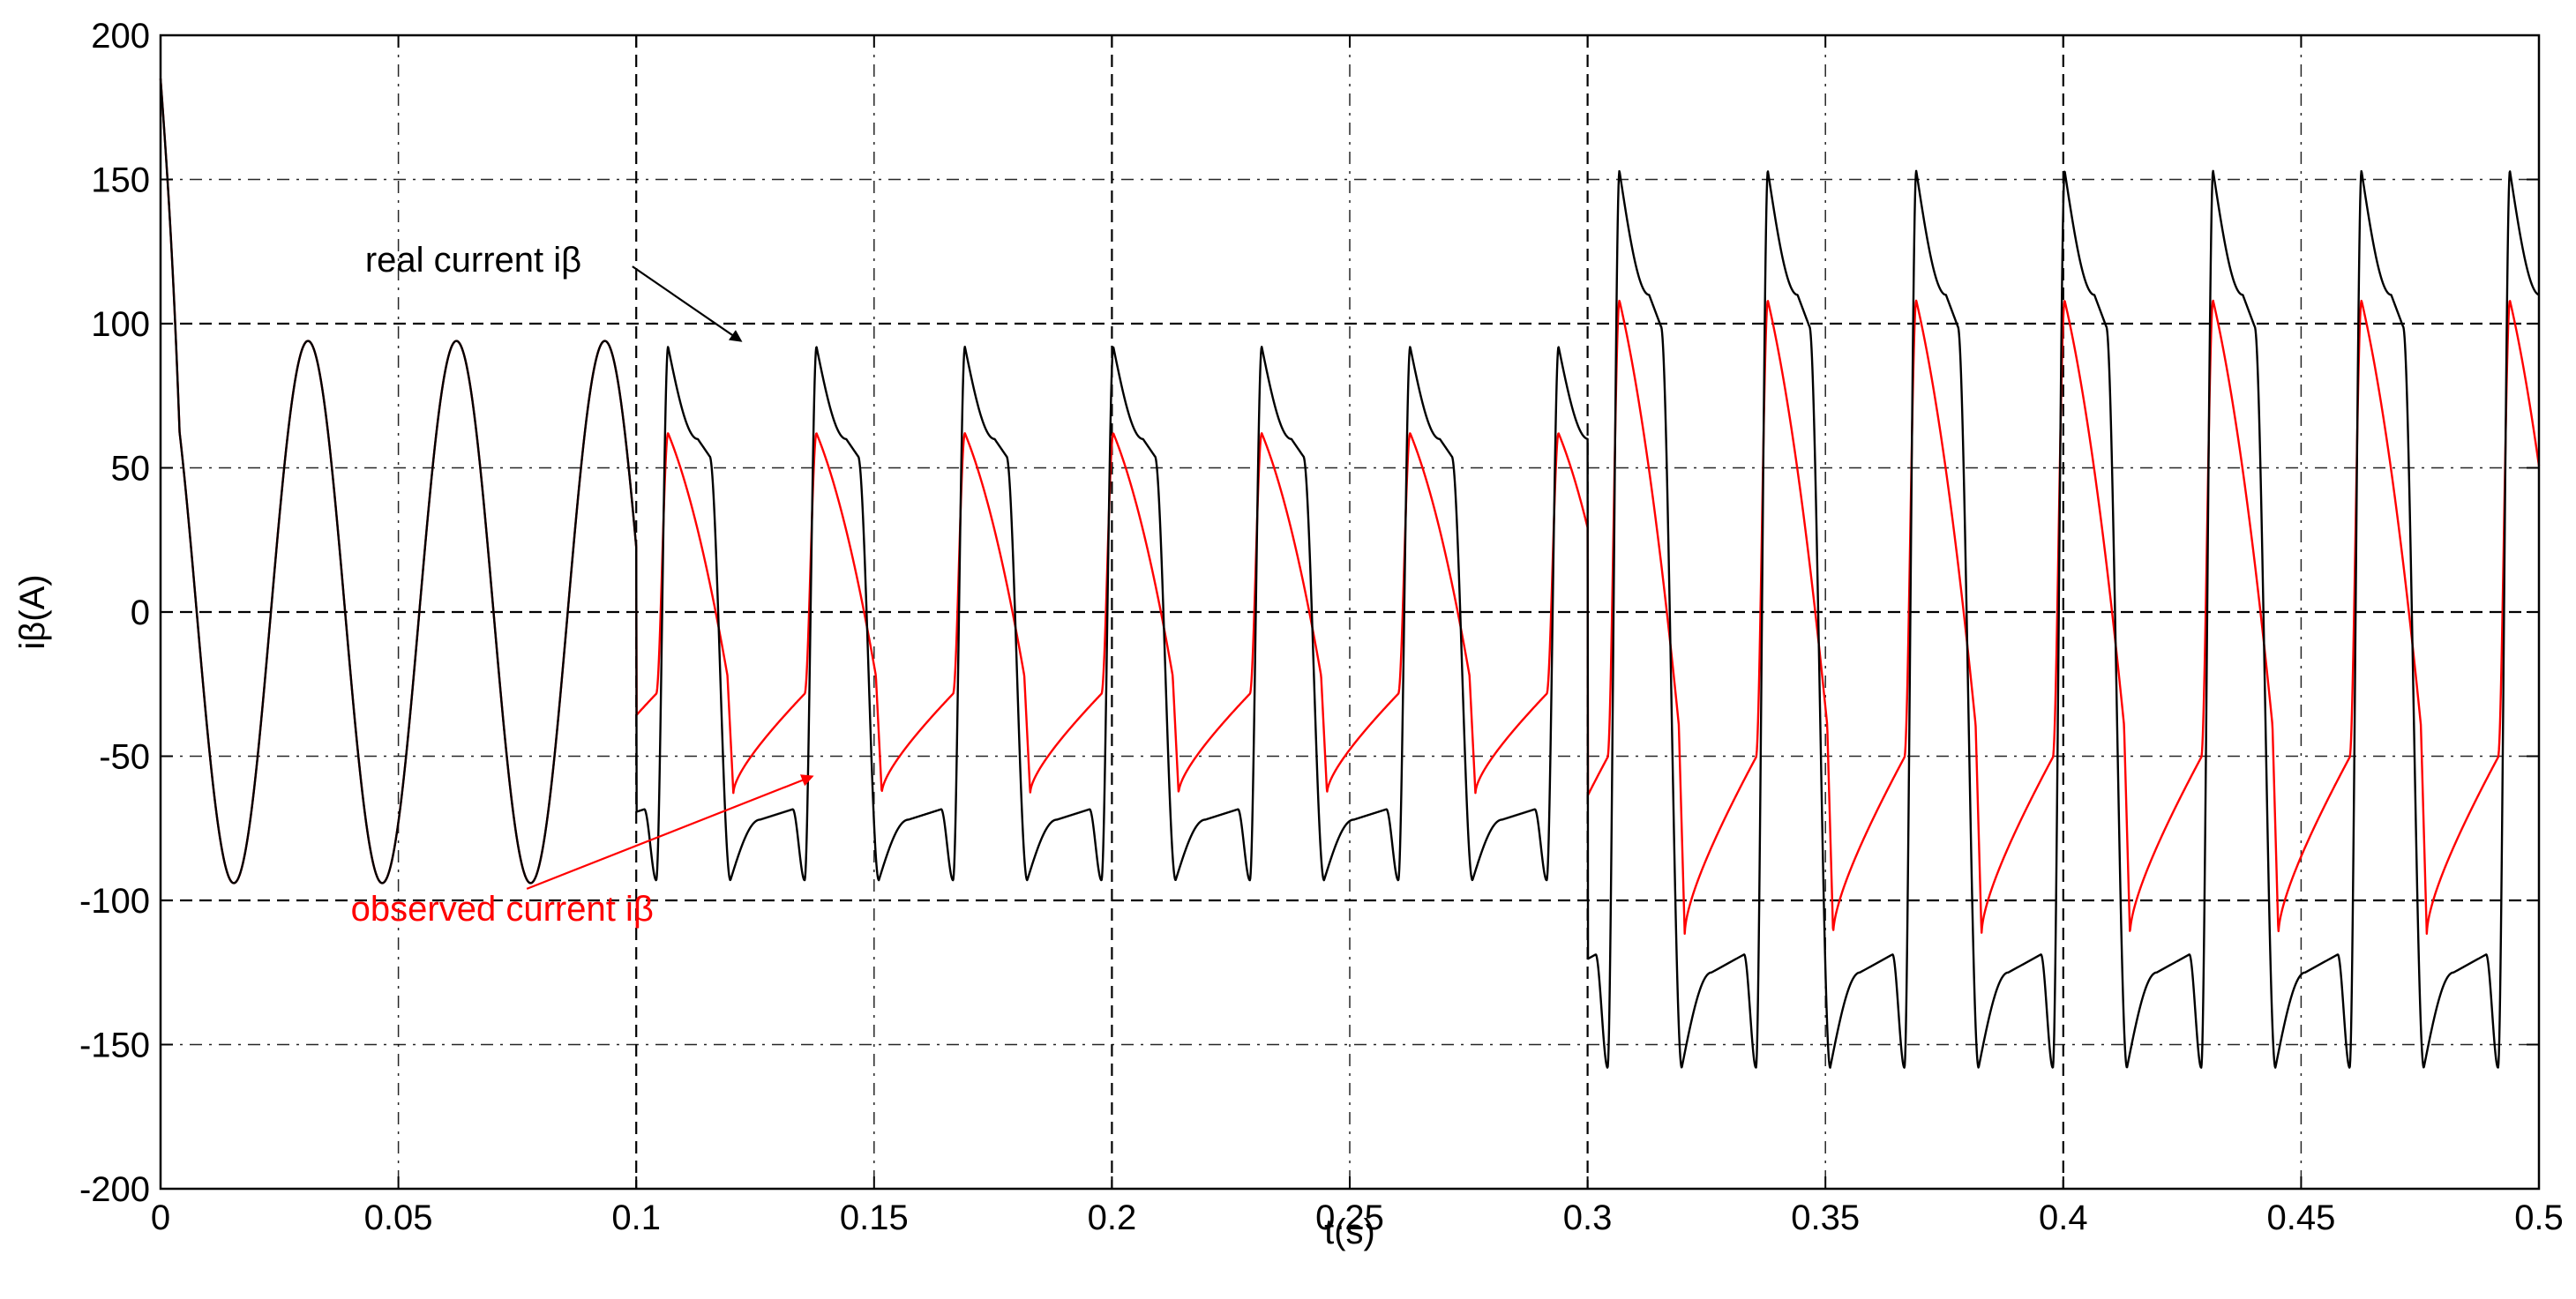 The height and width of the screenshot is (1299, 2576). I want to click on y-tick-label: -50, so click(125, 758).